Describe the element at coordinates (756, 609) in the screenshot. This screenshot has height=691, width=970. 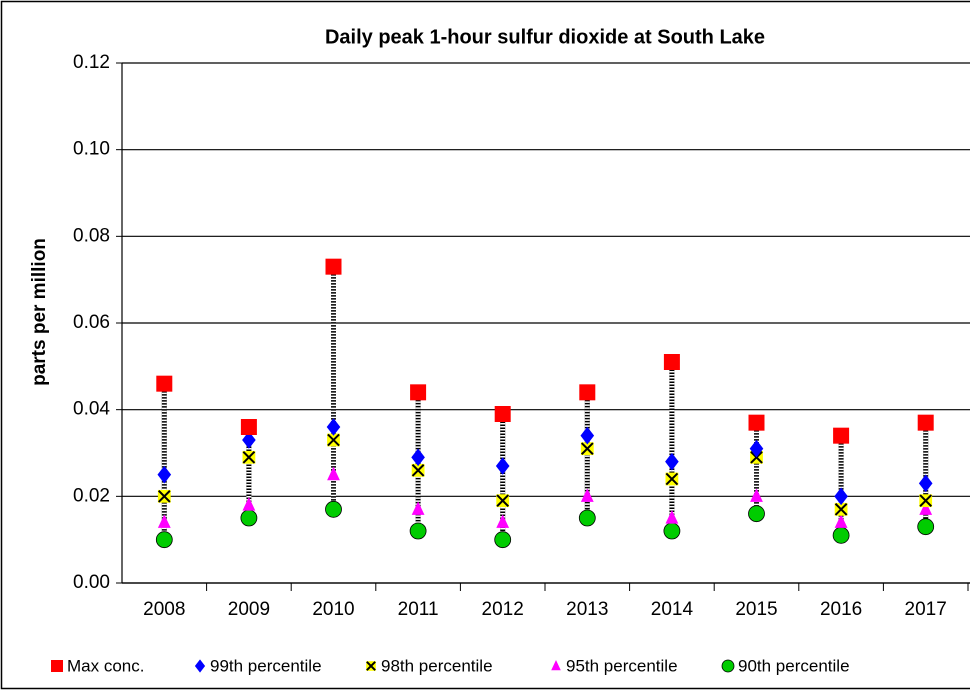
I see `x-tick-label: 2015` at that location.